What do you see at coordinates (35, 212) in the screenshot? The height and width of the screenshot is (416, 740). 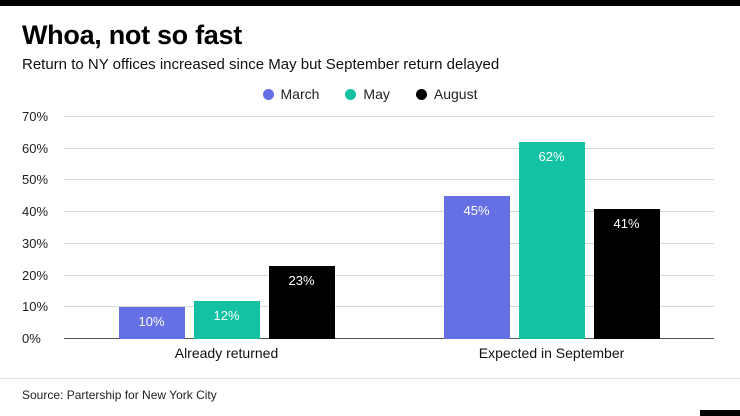 I see `y-axis-tick-40%: 40%` at bounding box center [35, 212].